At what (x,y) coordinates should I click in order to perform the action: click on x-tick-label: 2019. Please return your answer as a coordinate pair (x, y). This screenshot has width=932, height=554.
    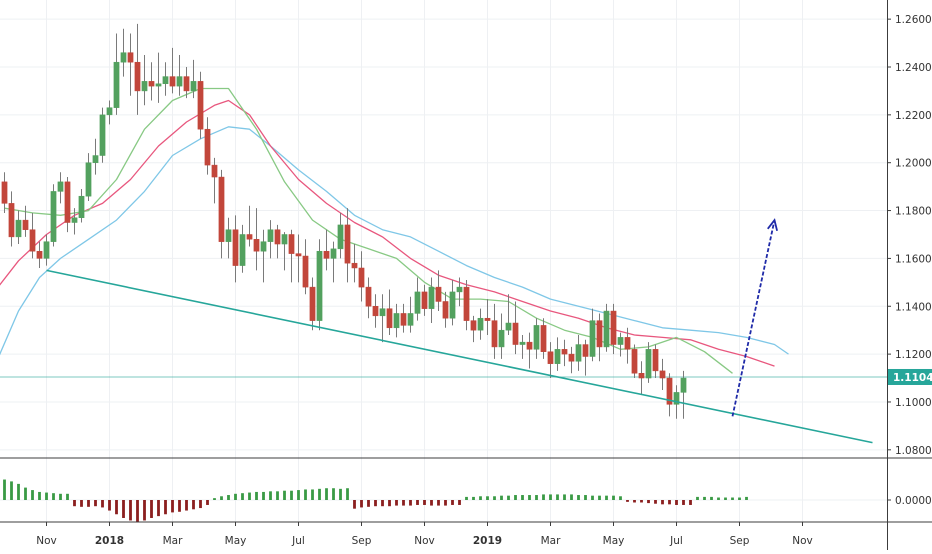
    Looking at the image, I should click on (487, 541).